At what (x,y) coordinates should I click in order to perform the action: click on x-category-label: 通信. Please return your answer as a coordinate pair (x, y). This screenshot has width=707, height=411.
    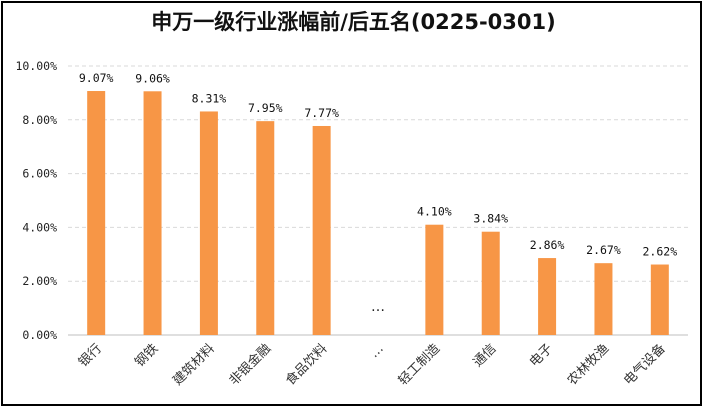
    Looking at the image, I should click on (485, 355).